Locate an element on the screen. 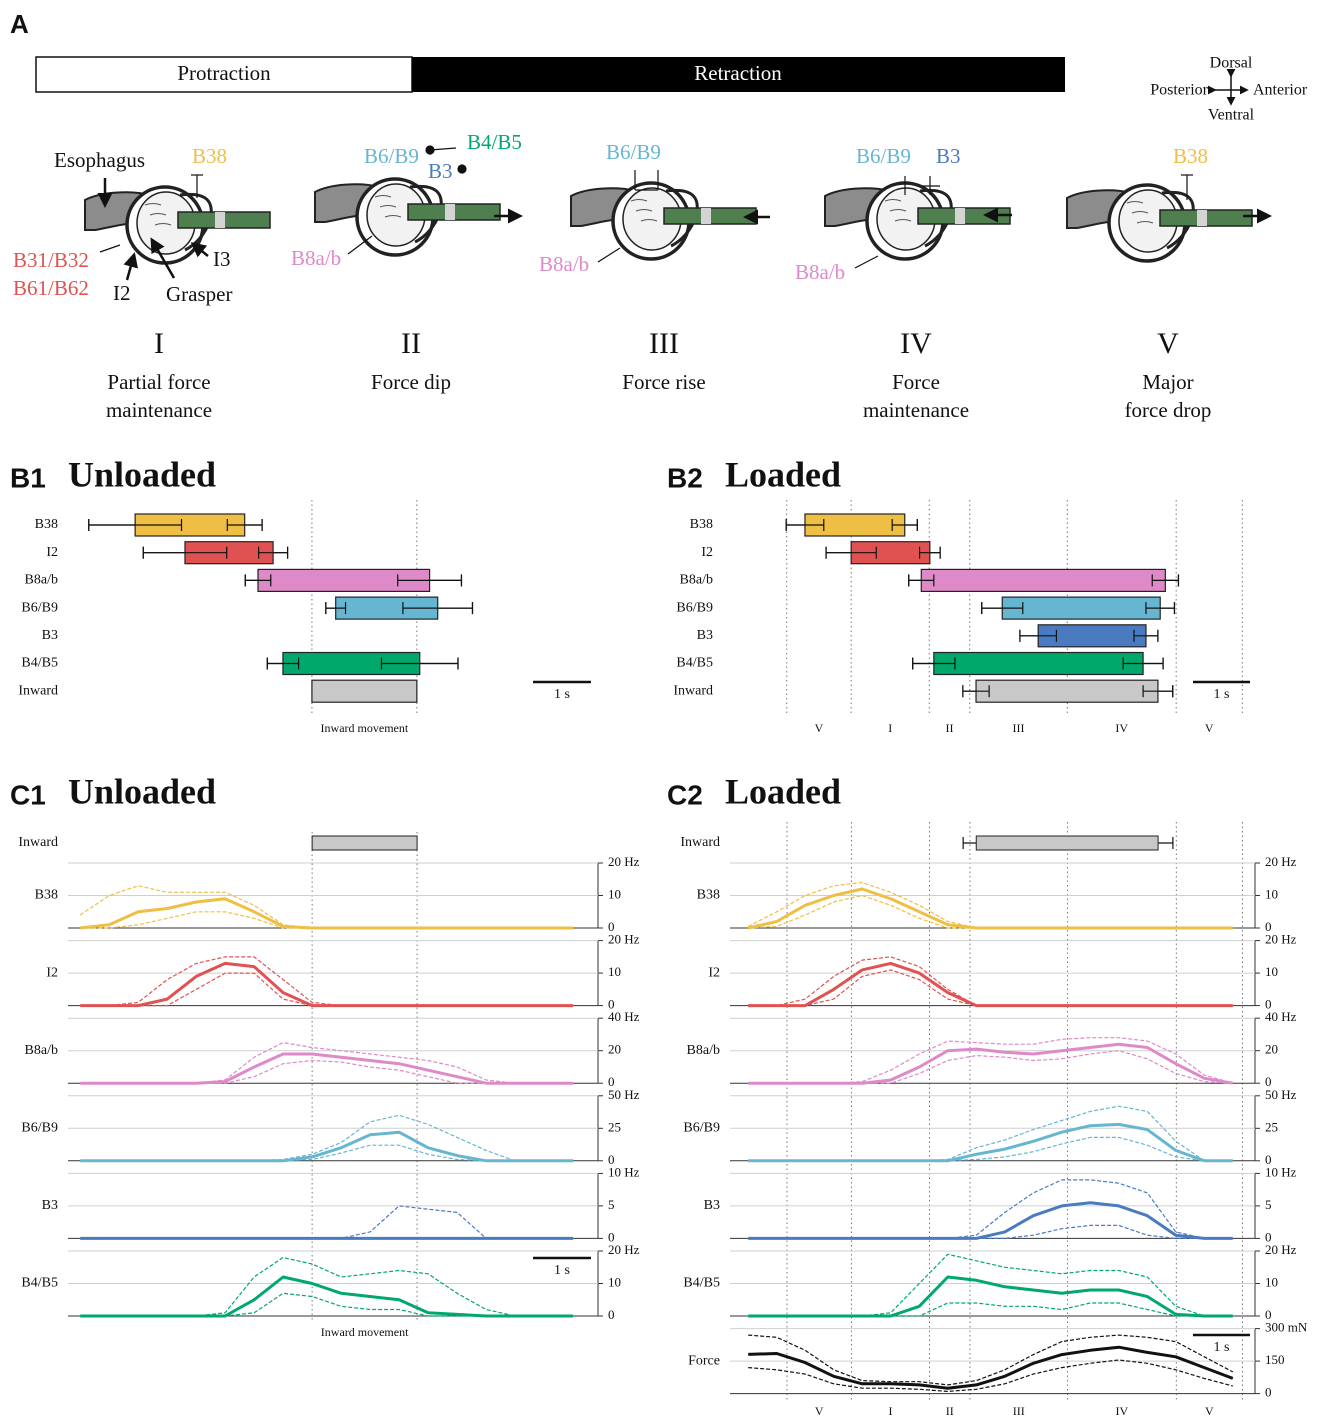 The height and width of the screenshot is (1417, 1321). orientation-label: Anterior is located at coordinates (1280, 90).